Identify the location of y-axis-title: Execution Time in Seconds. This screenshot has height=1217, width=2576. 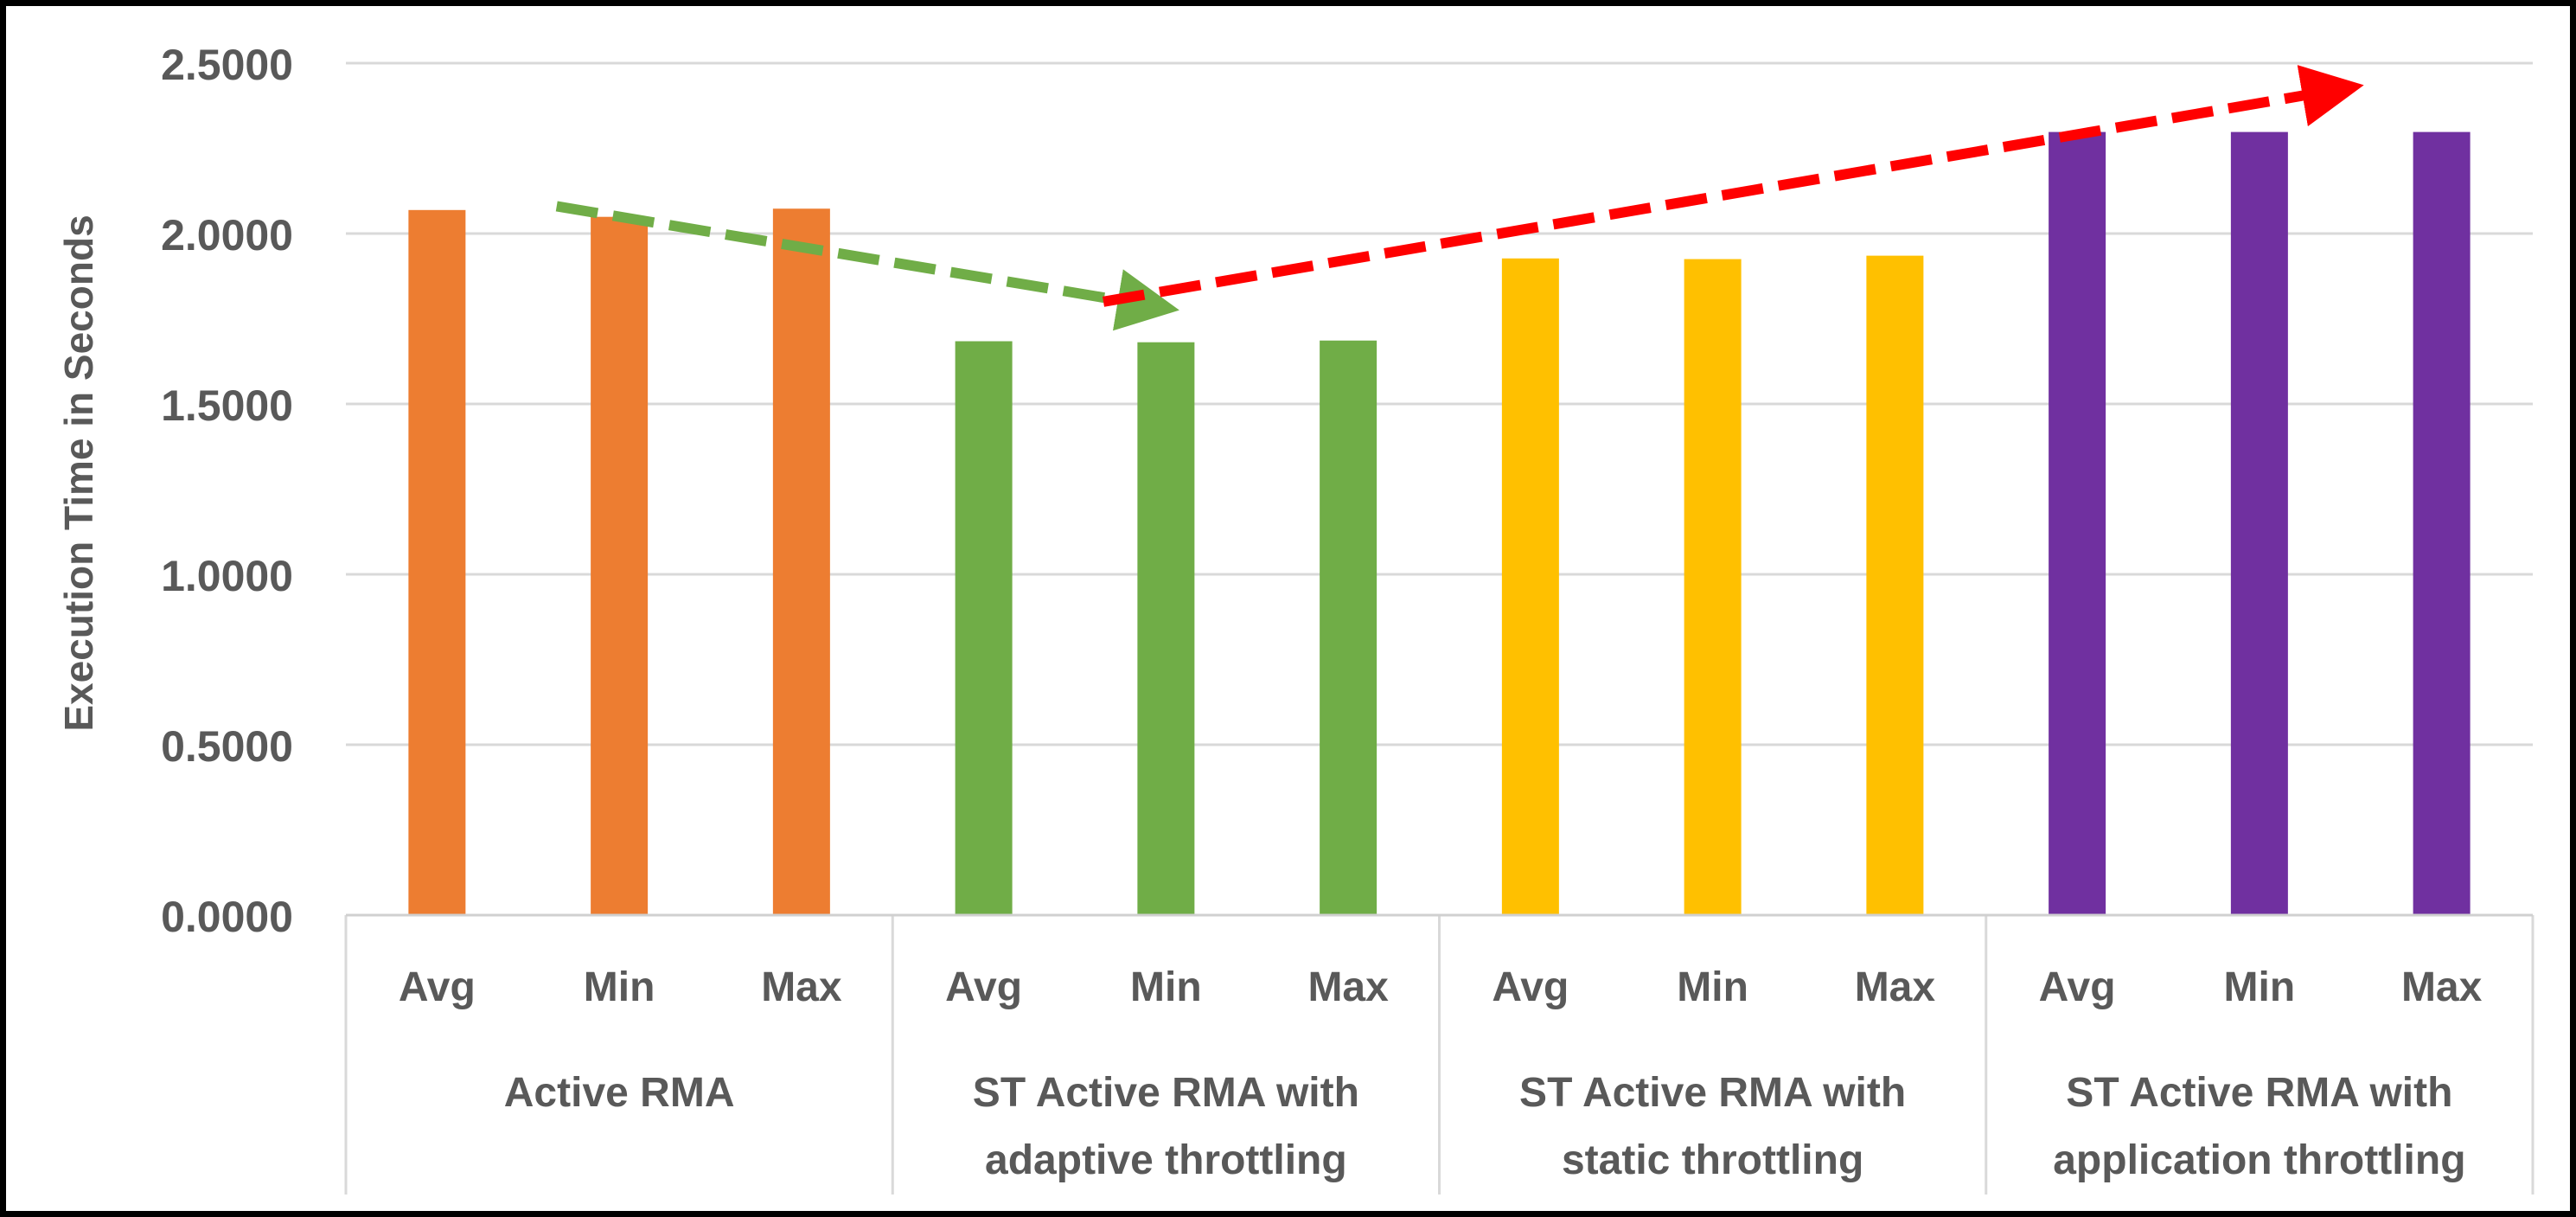
(78, 473).